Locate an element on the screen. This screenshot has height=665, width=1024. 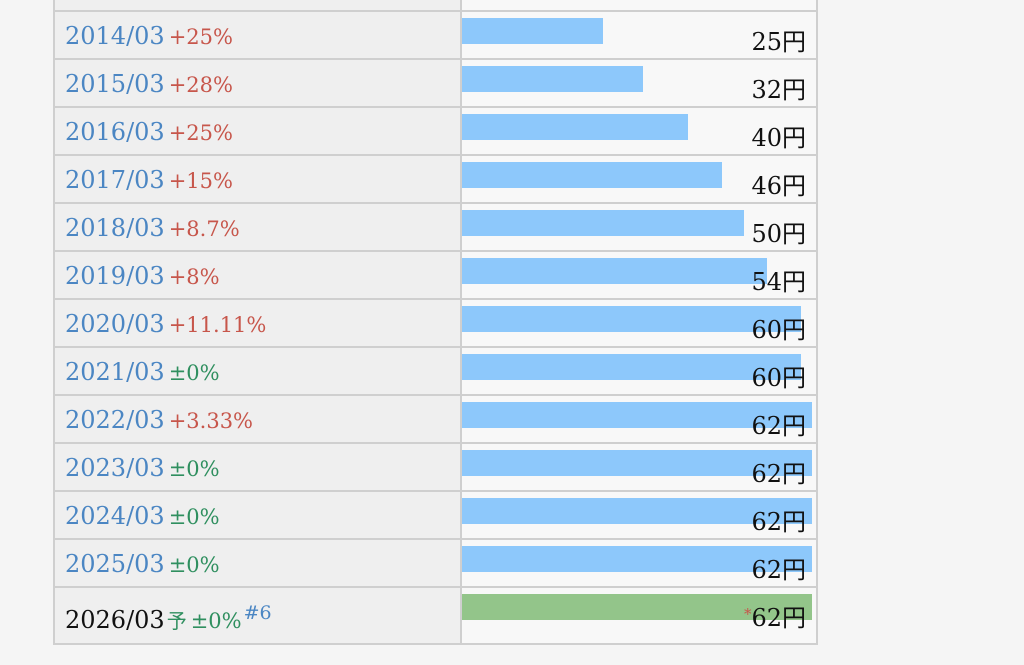
fiscal-year-label: 2020/03 is located at coordinates (115, 324).